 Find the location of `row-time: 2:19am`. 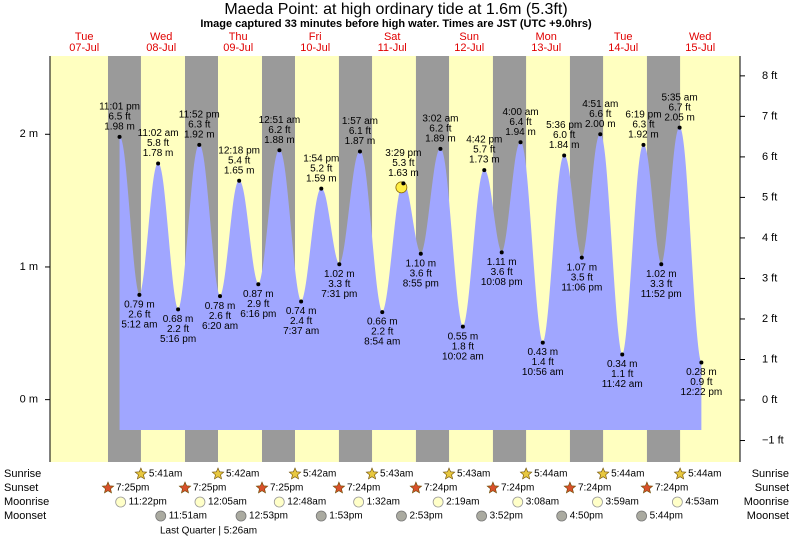

row-time: 2:19am is located at coordinates (462, 502).